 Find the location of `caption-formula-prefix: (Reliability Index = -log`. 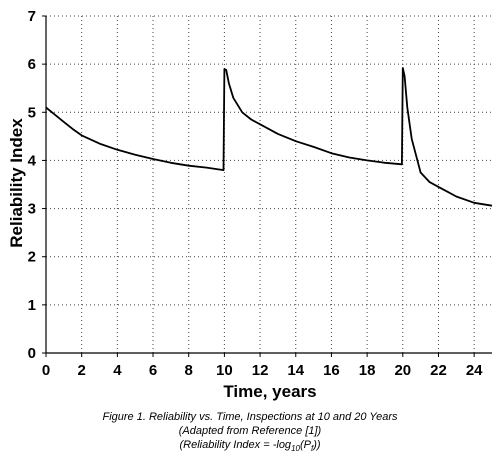

caption-formula-prefix: (Reliability Index = -log is located at coordinates (235, 445).